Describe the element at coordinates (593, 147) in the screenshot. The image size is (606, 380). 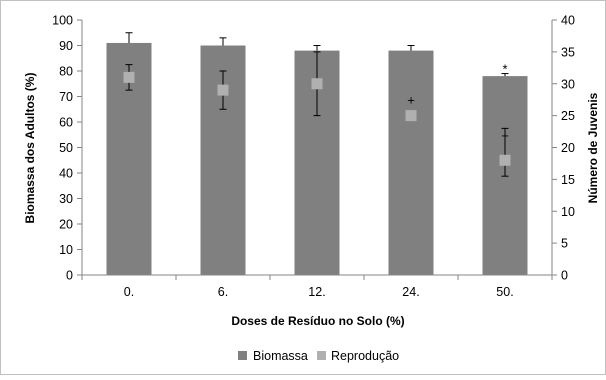
I see `y-axis-title-right: Número de Juvenis` at that location.